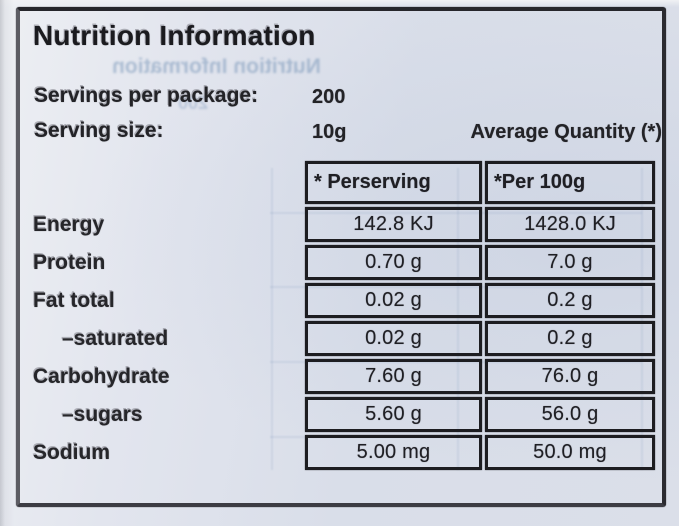 The image size is (679, 526). What do you see at coordinates (146, 95) in the screenshot?
I see `servings-per-package-label: Servings per package:` at bounding box center [146, 95].